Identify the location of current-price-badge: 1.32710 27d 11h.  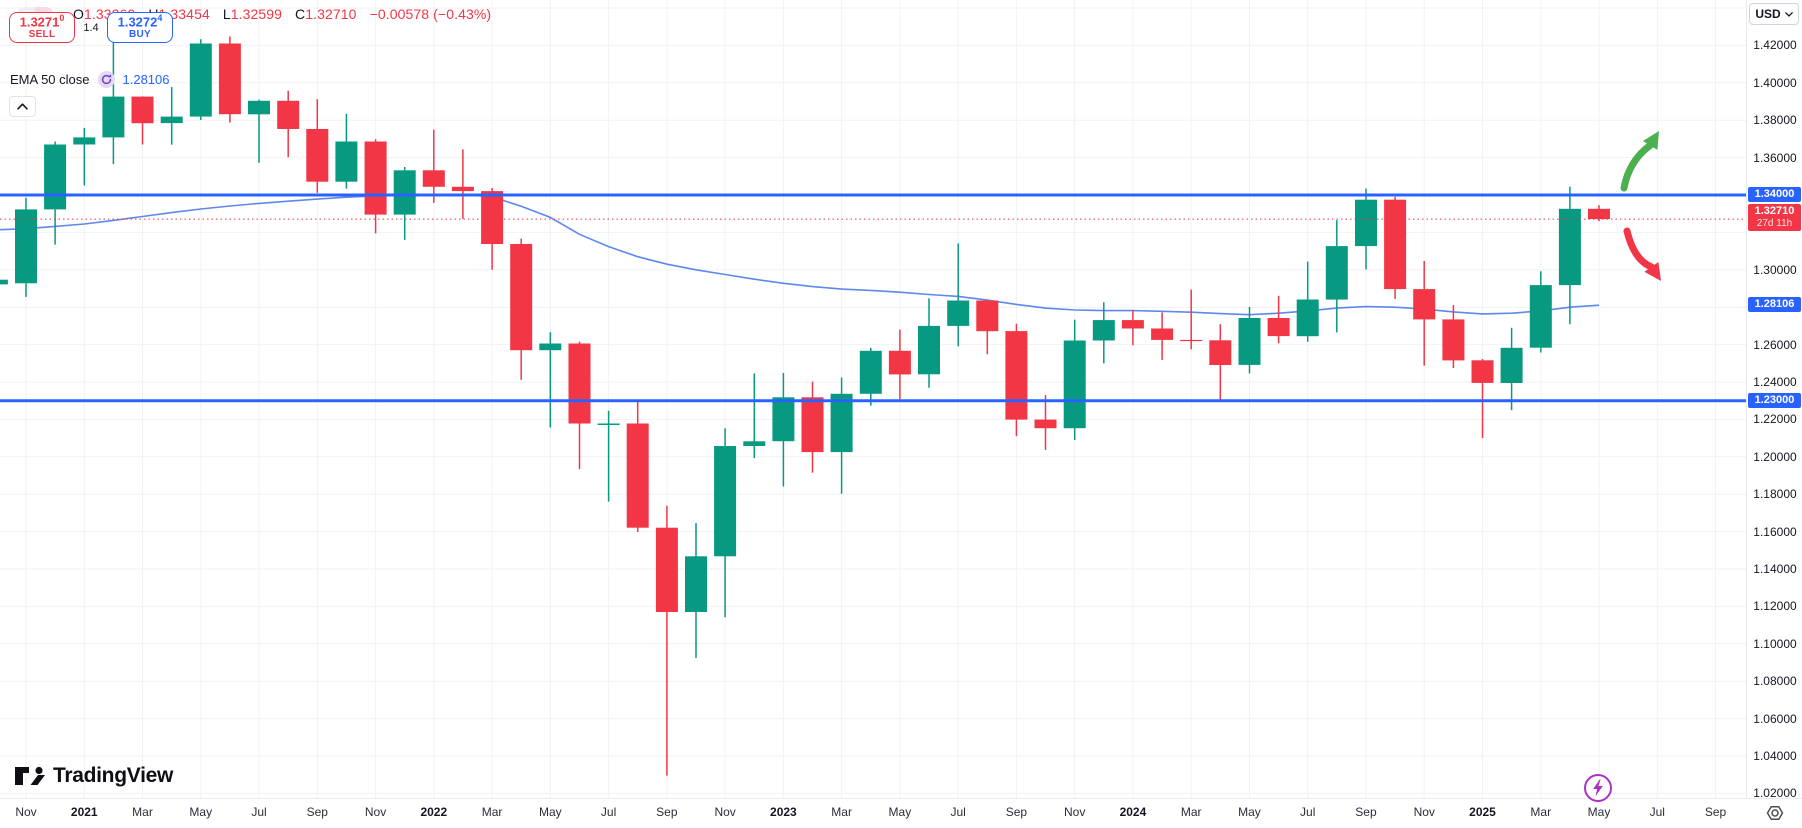
(1774, 218).